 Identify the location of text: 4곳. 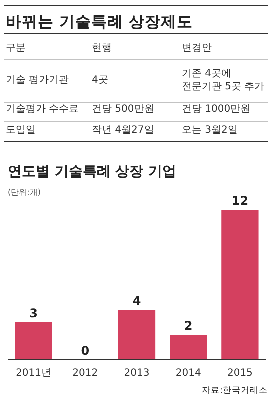
(100, 80).